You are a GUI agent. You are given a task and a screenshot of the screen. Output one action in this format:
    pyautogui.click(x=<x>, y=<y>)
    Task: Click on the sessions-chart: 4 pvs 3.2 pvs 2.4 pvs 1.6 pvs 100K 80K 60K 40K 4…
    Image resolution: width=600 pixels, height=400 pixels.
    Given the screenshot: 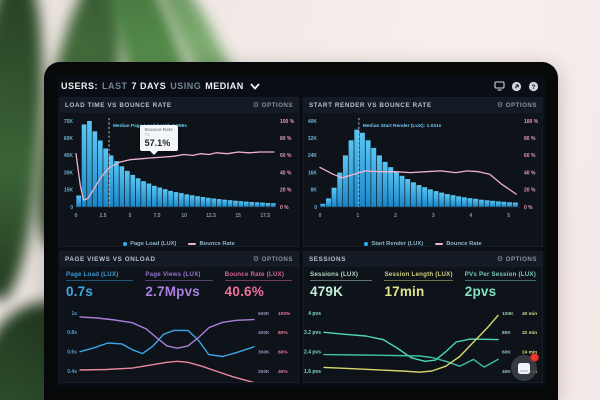 What is the action you would take?
    pyautogui.click(x=420, y=343)
    